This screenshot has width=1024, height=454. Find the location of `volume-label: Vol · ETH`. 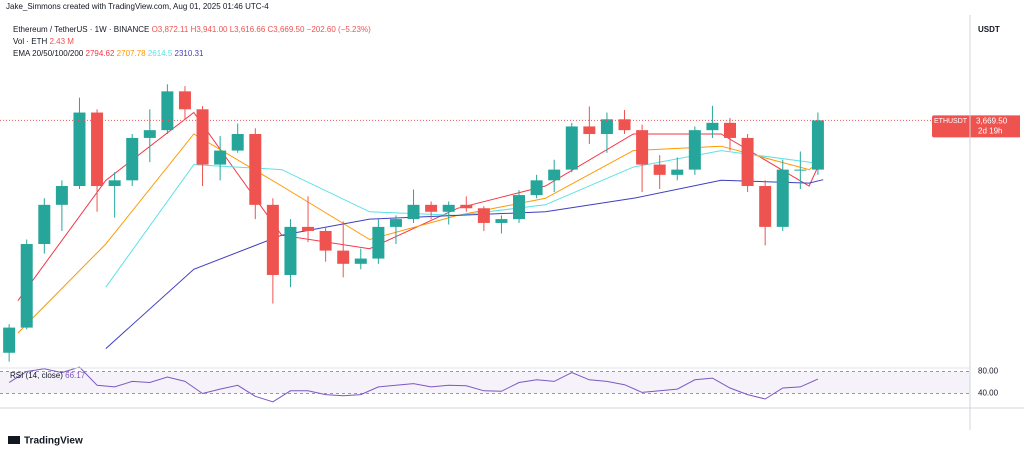

volume-label: Vol · ETH is located at coordinates (30, 41).